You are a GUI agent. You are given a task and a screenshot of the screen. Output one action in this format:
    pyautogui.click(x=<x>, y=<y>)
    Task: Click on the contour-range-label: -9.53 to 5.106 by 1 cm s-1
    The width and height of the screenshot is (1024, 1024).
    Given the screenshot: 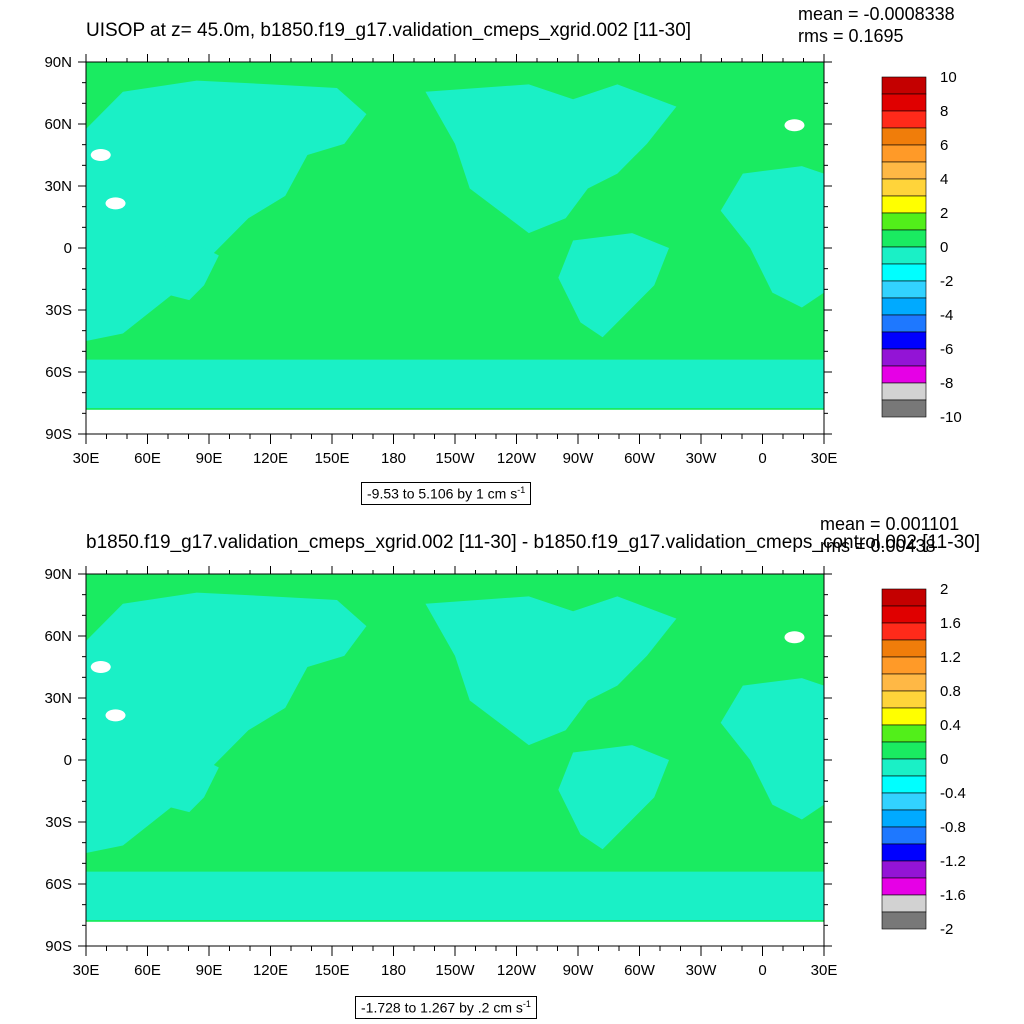 What is the action you would take?
    pyautogui.click(x=446, y=493)
    